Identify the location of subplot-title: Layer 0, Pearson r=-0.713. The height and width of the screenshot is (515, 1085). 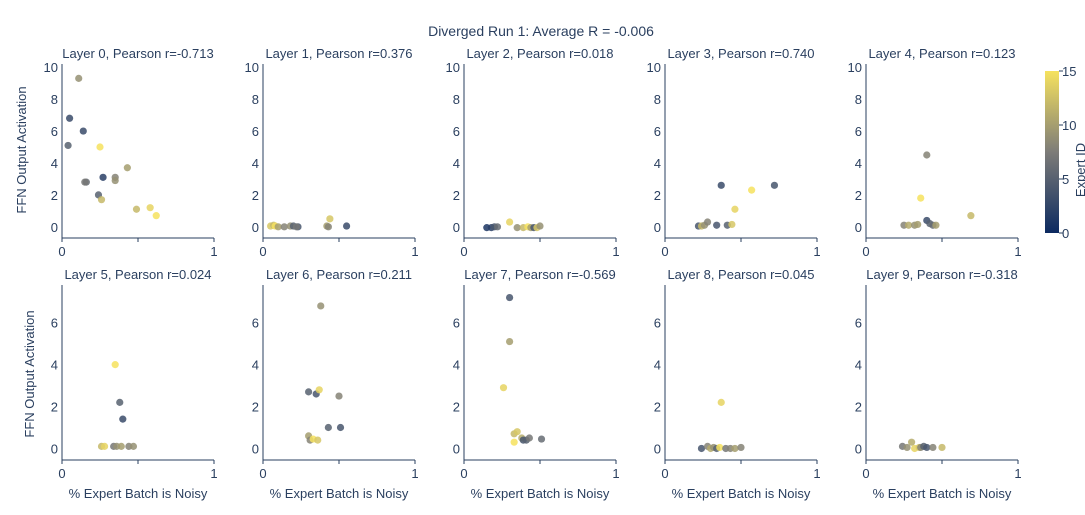
(137, 53).